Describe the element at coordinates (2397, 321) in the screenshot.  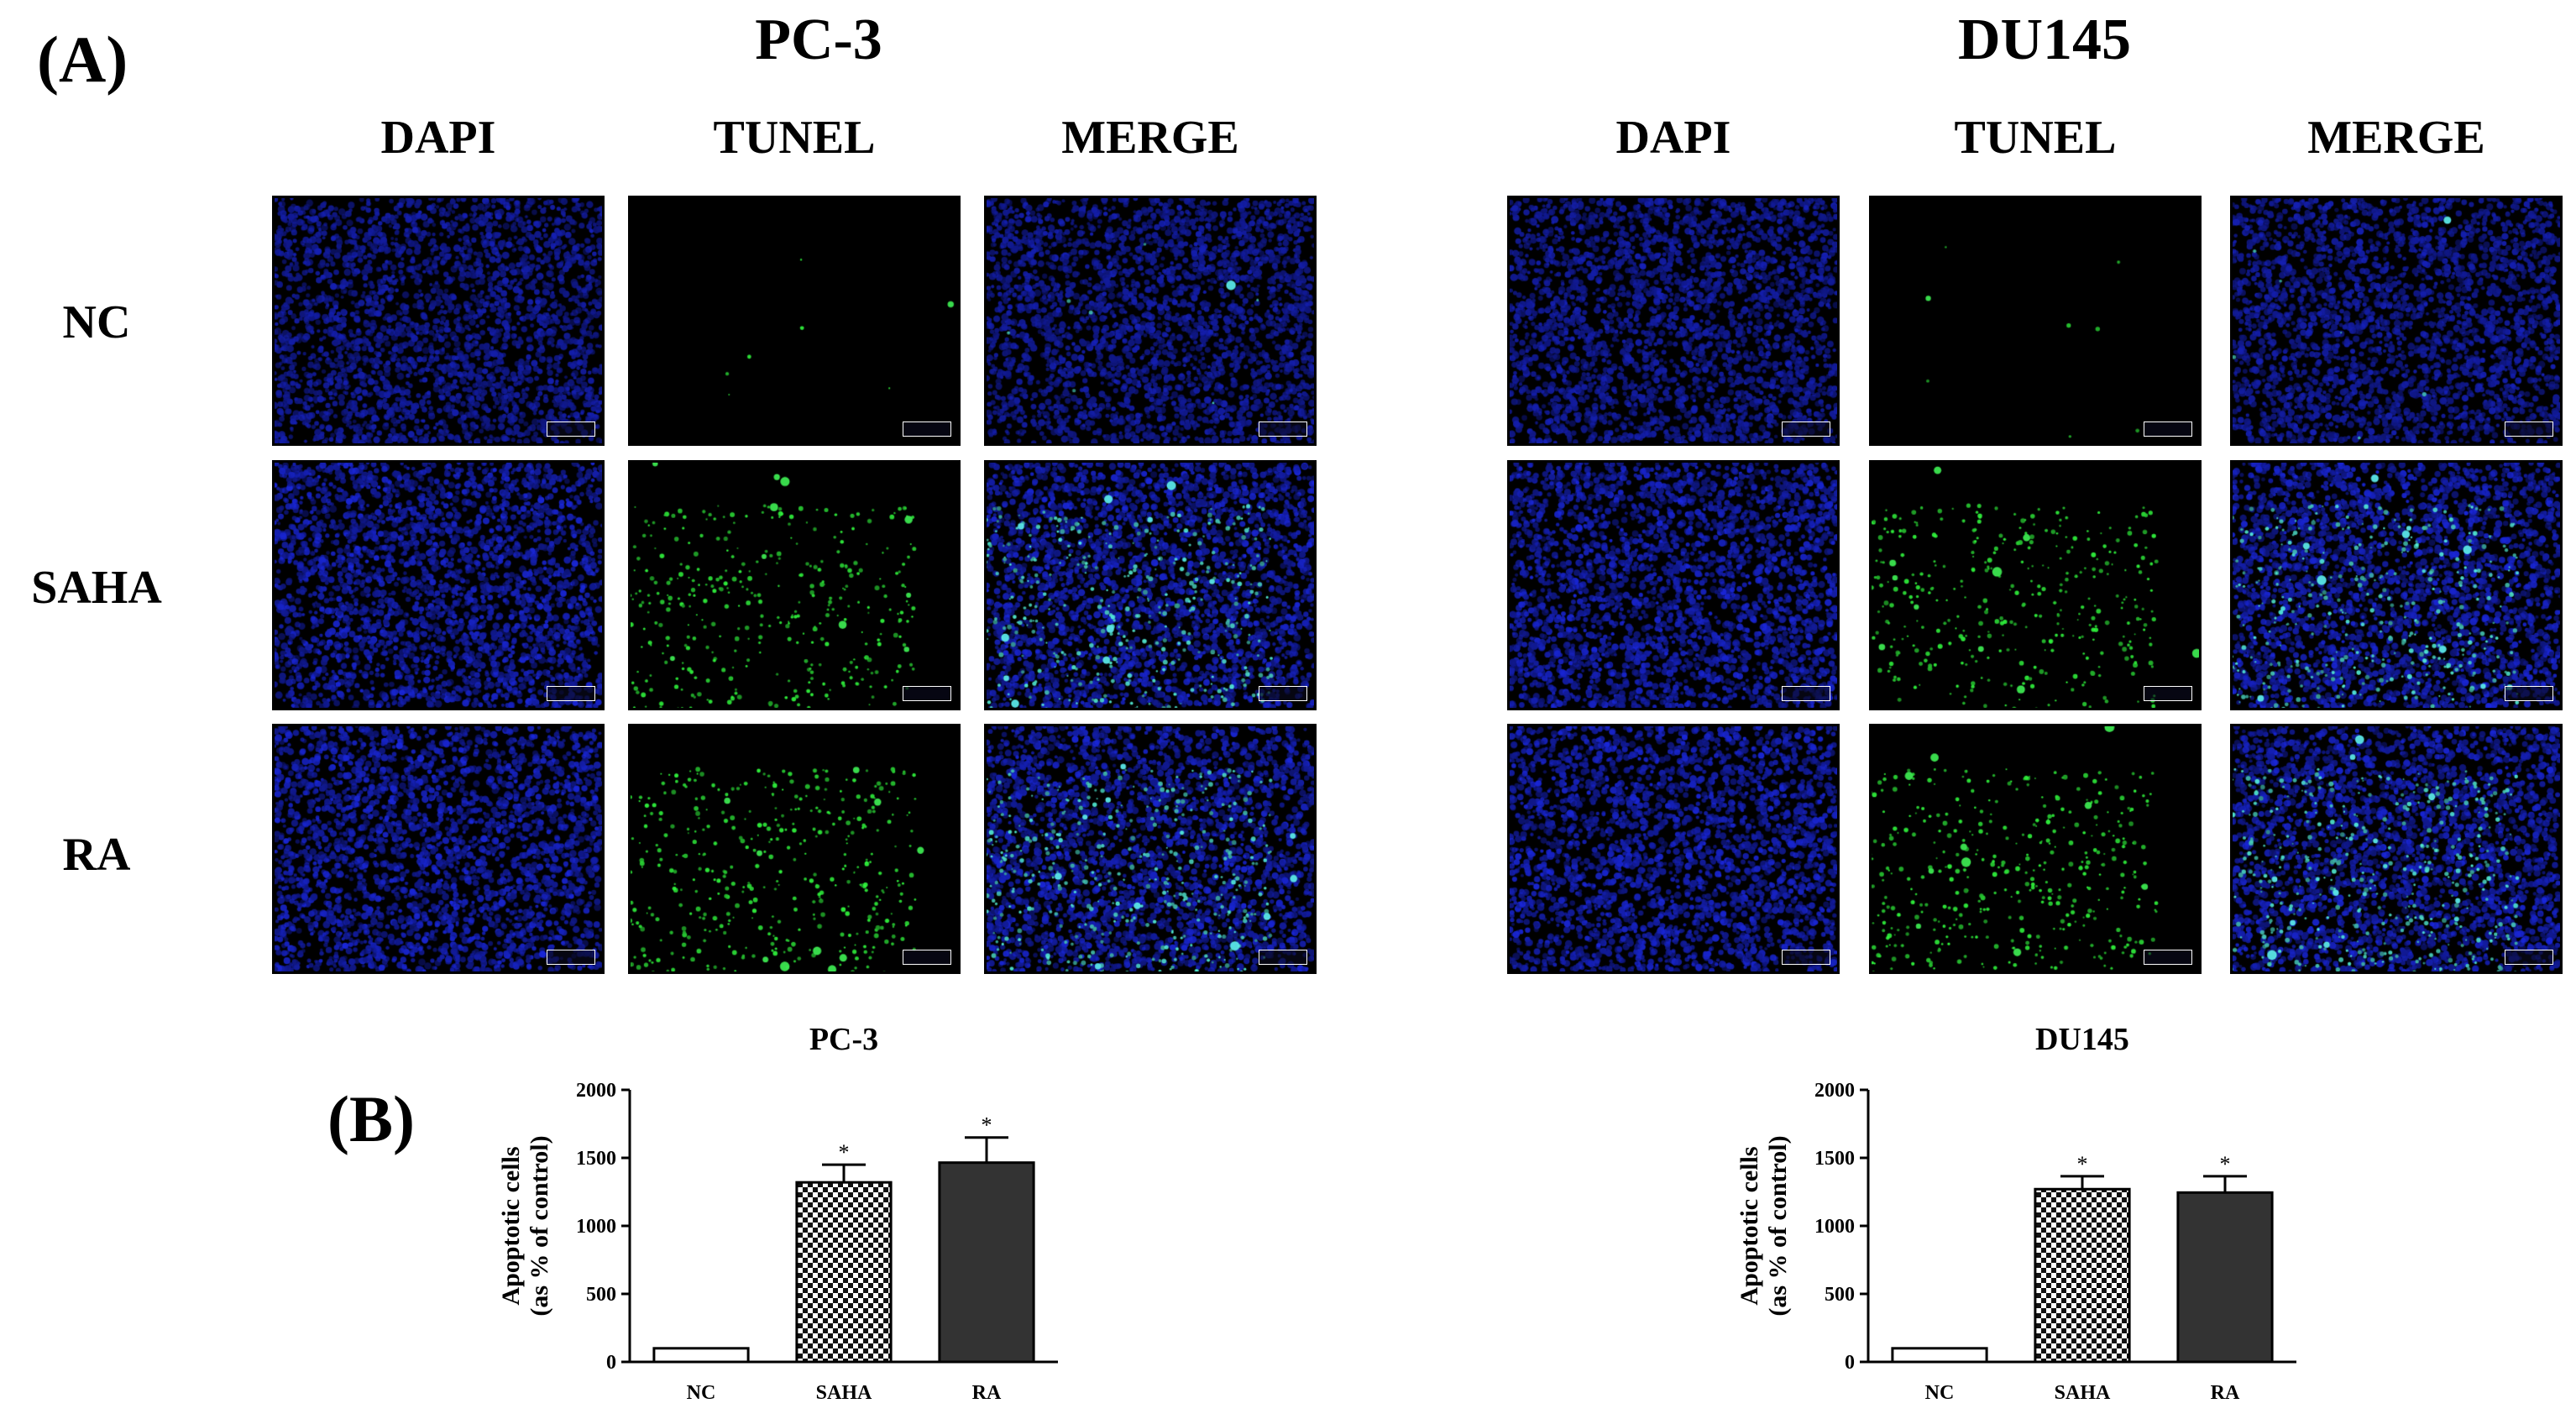
I see `micrograph-du145-nc-merge` at that location.